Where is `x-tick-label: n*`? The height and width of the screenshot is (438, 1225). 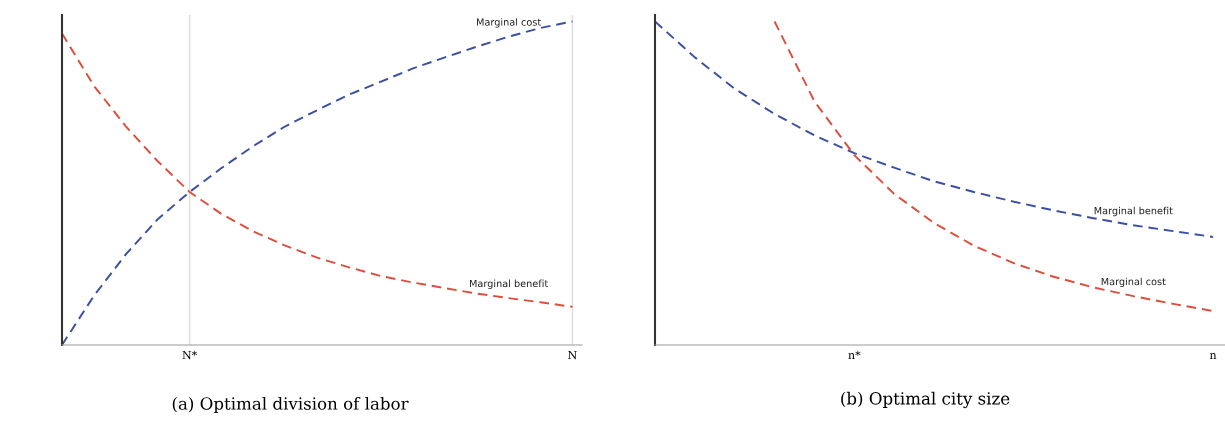 x-tick-label: n* is located at coordinates (854, 354).